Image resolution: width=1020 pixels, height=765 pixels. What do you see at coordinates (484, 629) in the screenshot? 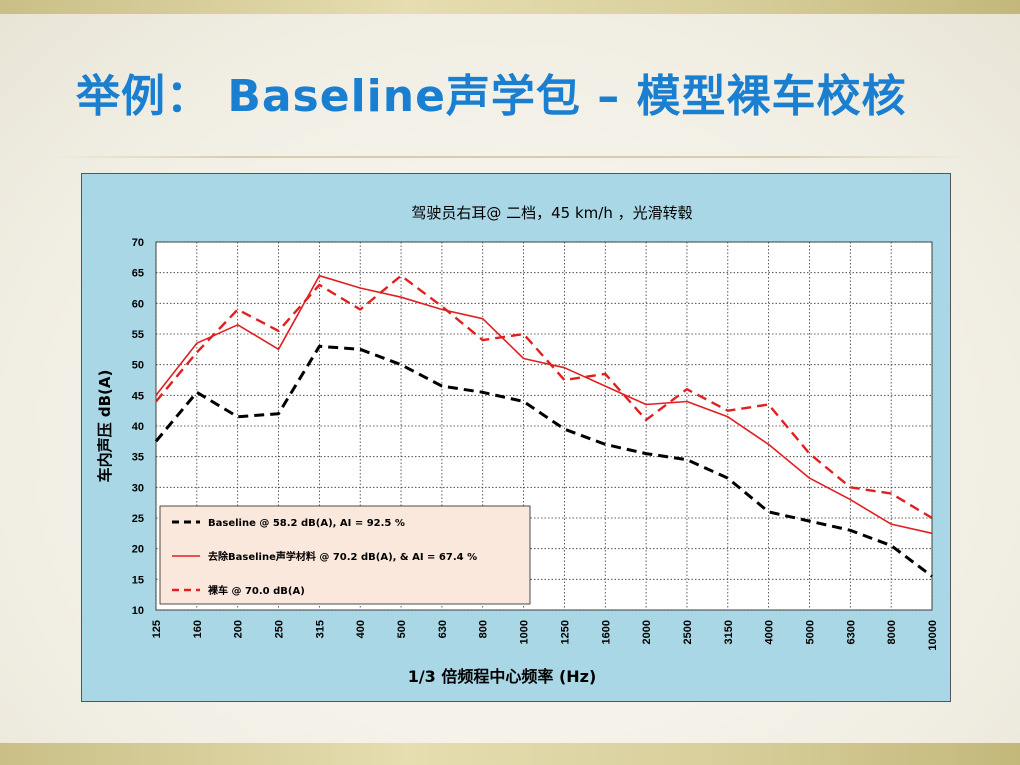
I see `x-tick-label: 800` at bounding box center [484, 629].